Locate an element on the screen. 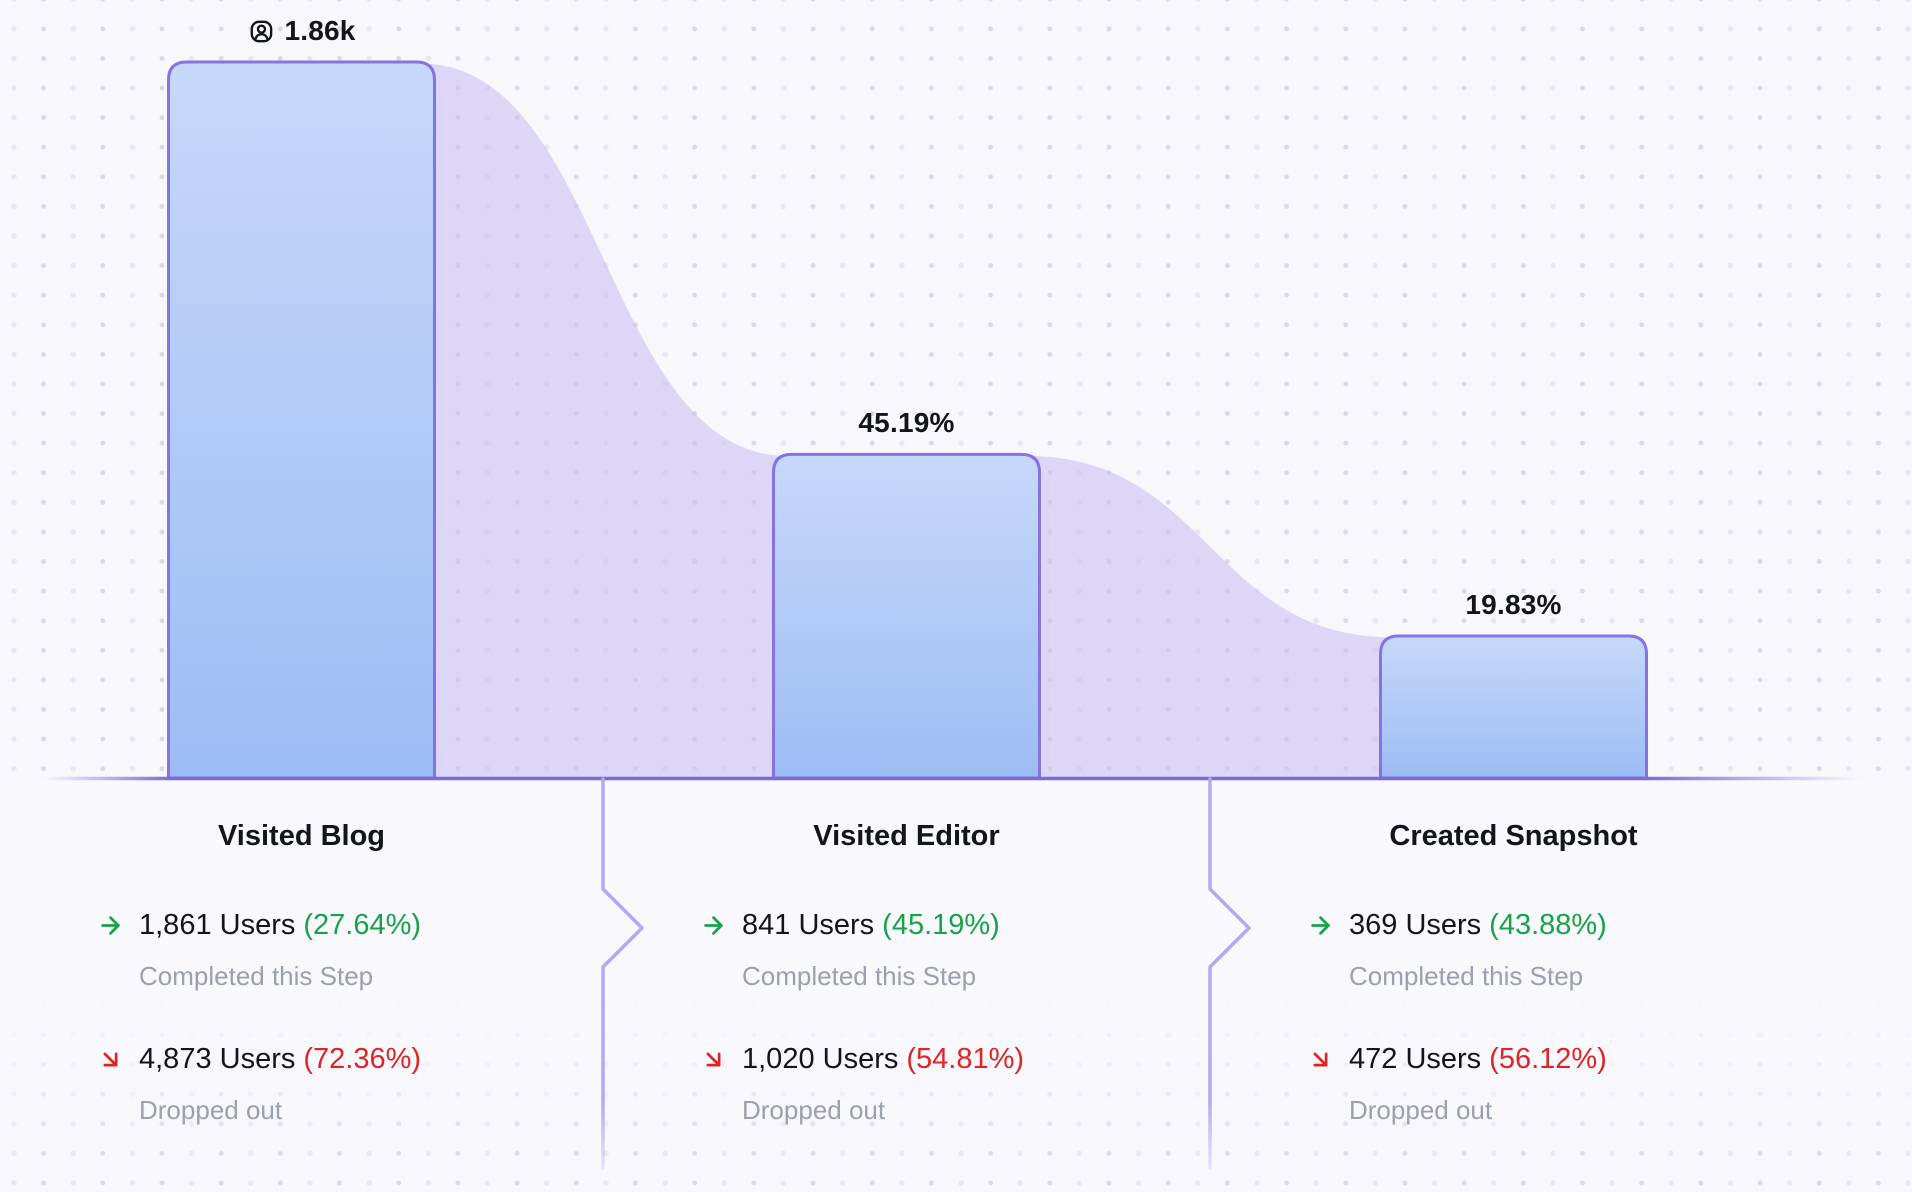 This screenshot has width=1912, height=1192. bar-value-label-2: 45.19% is located at coordinates (906, 423).